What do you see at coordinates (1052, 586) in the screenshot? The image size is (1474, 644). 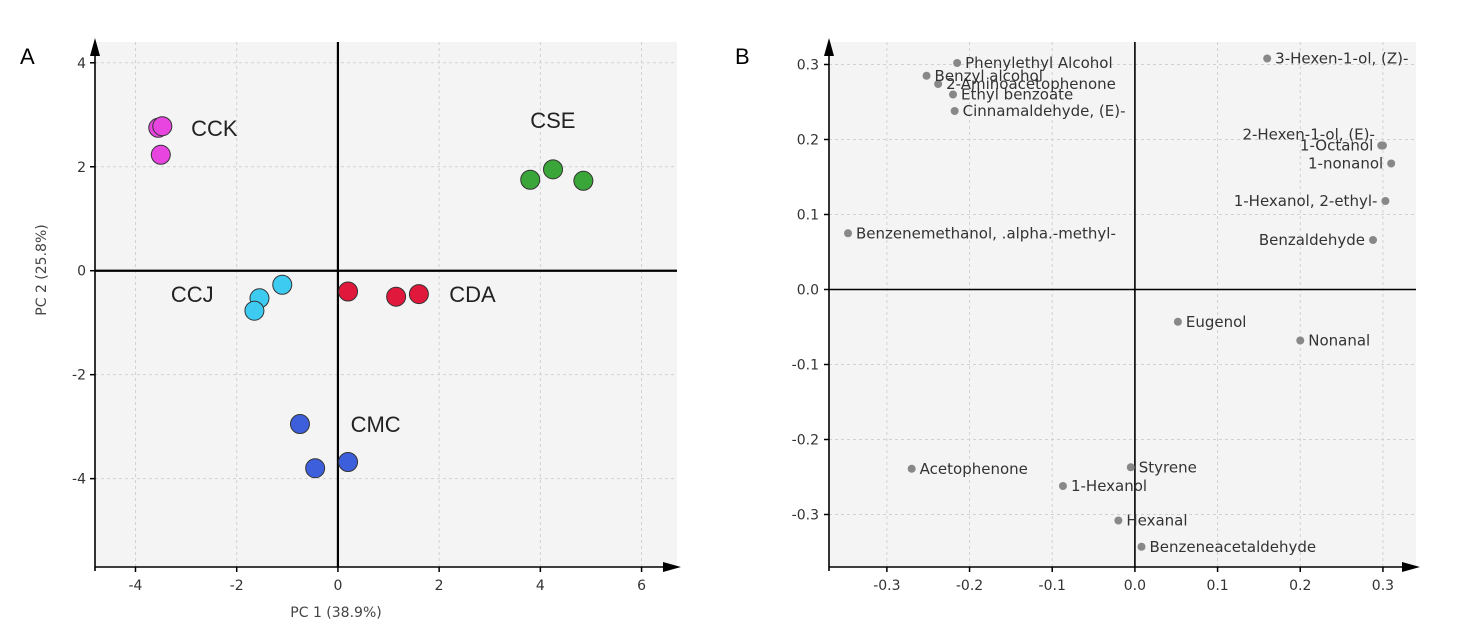 I see `panel-b-x-tick-label: -0.1` at bounding box center [1052, 586].